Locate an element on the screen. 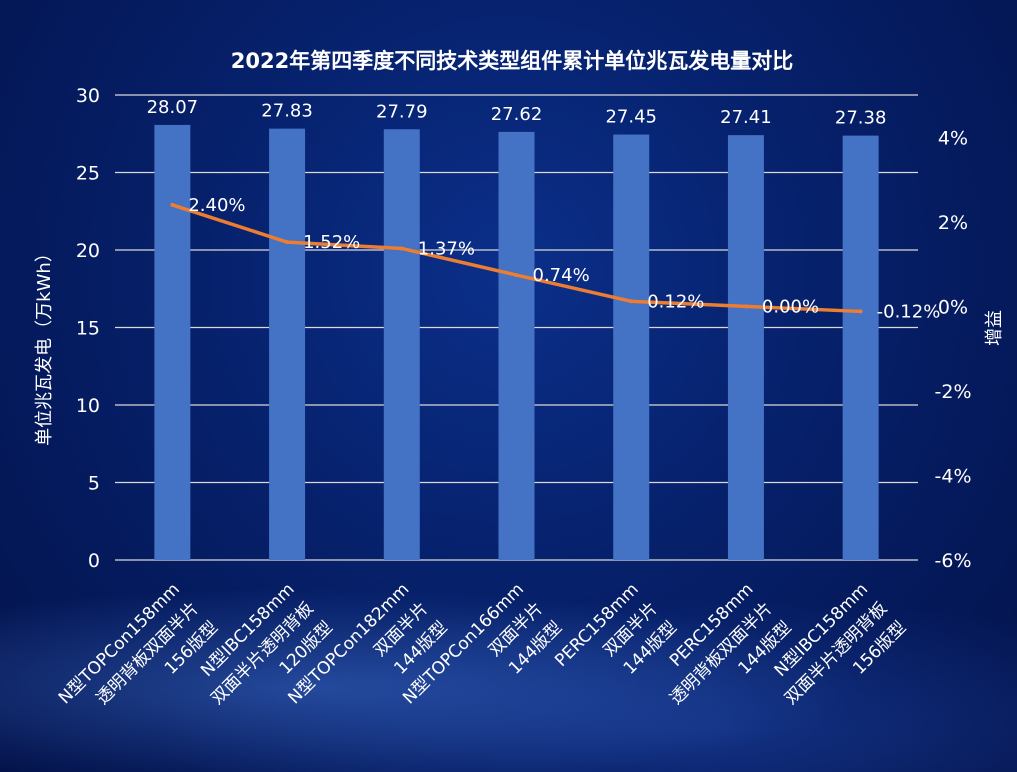 Image resolution: width=1017 pixels, height=772 pixels. y-tick-label: 15 is located at coordinates (88, 329).